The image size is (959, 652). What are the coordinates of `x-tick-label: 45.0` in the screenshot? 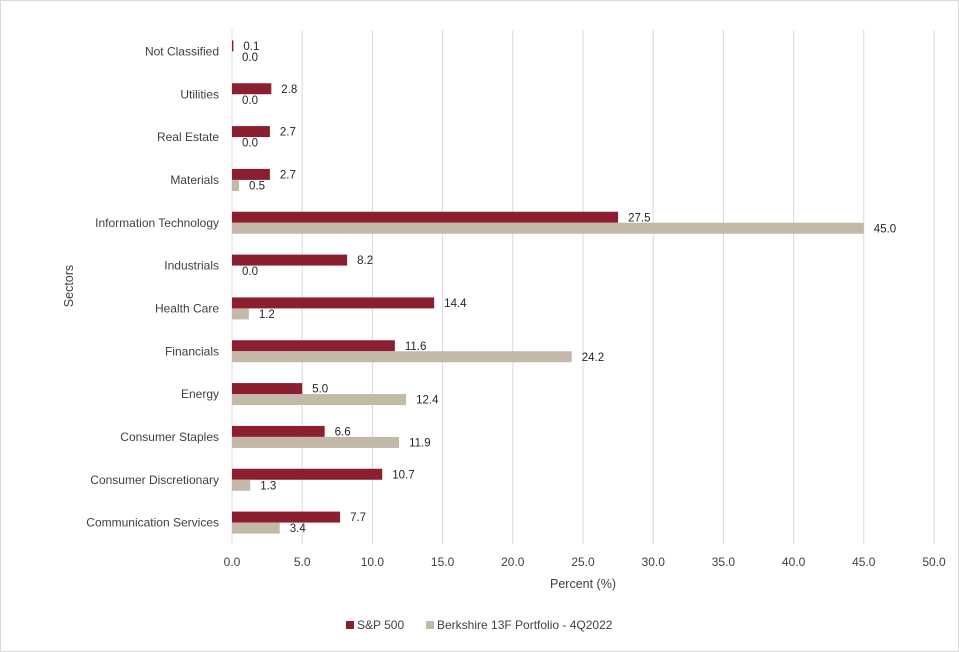 It's located at (864, 562).